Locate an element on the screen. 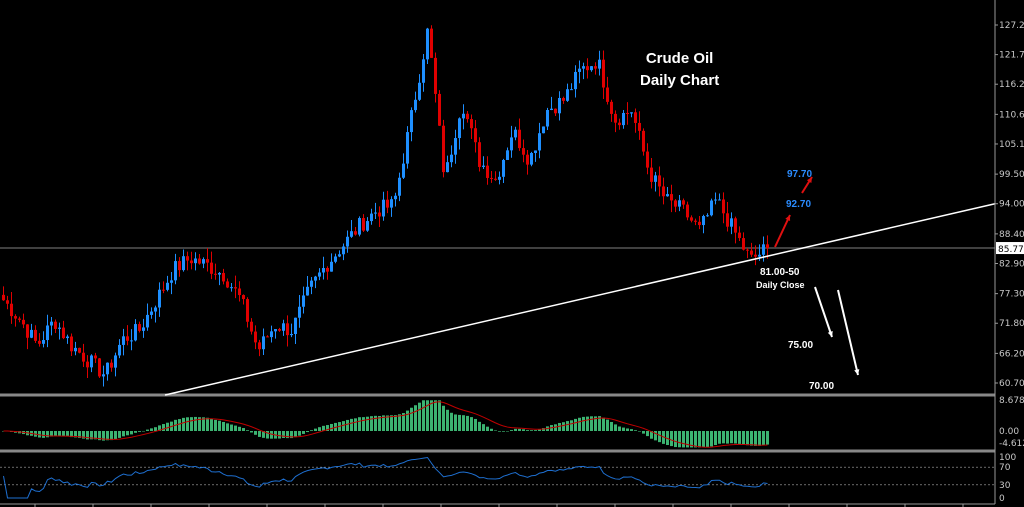  target-2-label: 97.70 is located at coordinates (800, 174).